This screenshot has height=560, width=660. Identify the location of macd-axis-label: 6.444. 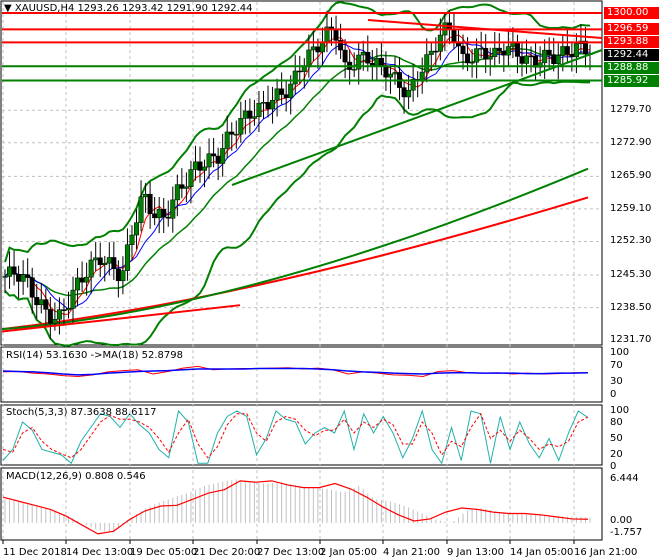
(624, 479).